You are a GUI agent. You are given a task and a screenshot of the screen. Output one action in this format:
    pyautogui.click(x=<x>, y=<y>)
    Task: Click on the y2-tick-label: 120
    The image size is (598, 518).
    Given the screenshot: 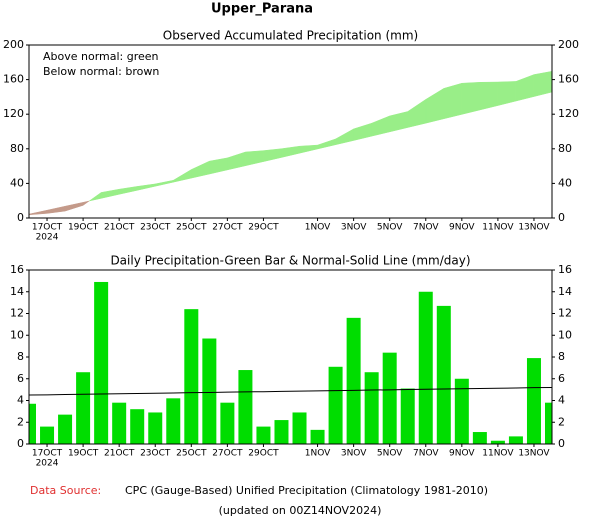 What is the action you would take?
    pyautogui.click(x=568, y=113)
    